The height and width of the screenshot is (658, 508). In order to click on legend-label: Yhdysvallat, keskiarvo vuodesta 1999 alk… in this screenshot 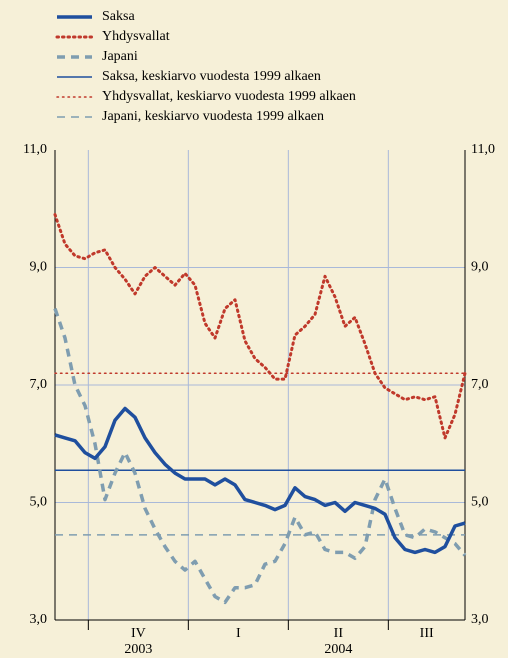, I will do `click(229, 96)`.